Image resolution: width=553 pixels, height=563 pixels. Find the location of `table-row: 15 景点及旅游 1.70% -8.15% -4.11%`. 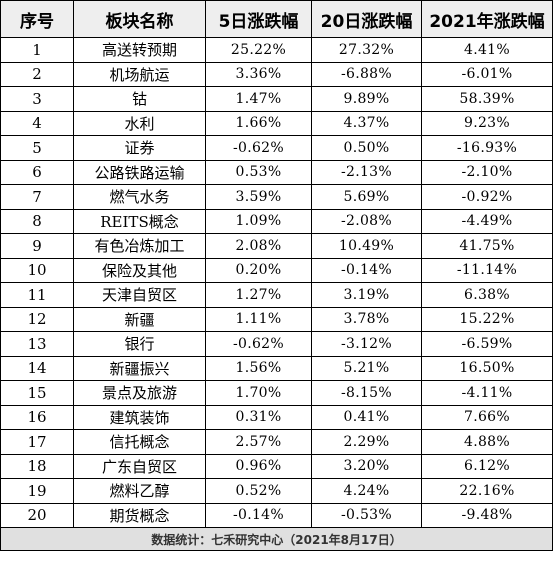

table-row: 15 景点及旅游 1.70% -8.15% -4.11% is located at coordinates (276, 393).